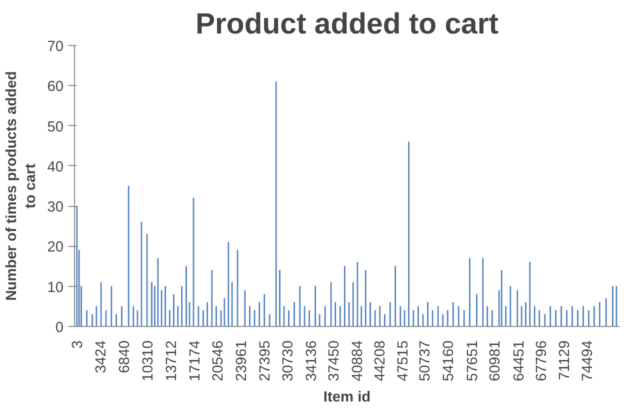  Describe the element at coordinates (55, 47) in the screenshot. I see `y-tick-label: 70` at that location.